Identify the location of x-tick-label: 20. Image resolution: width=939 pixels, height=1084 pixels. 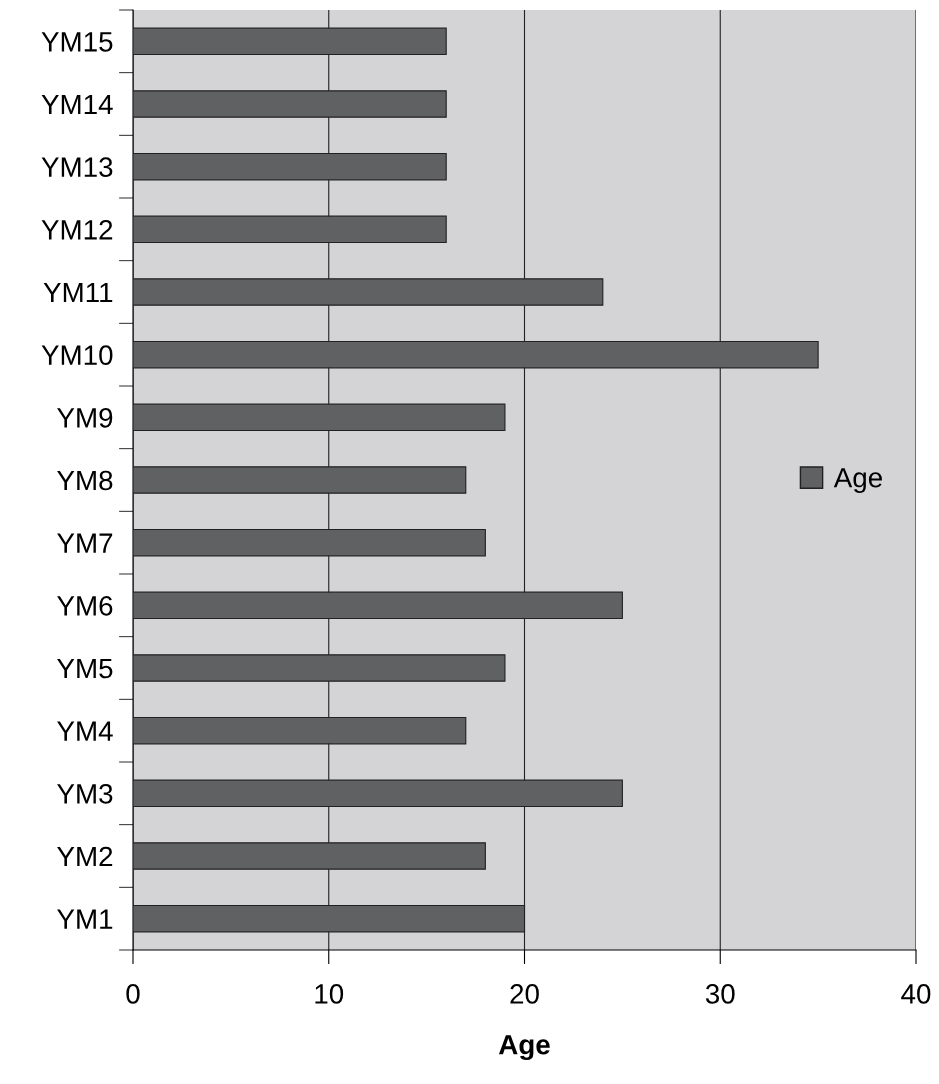
(524, 994).